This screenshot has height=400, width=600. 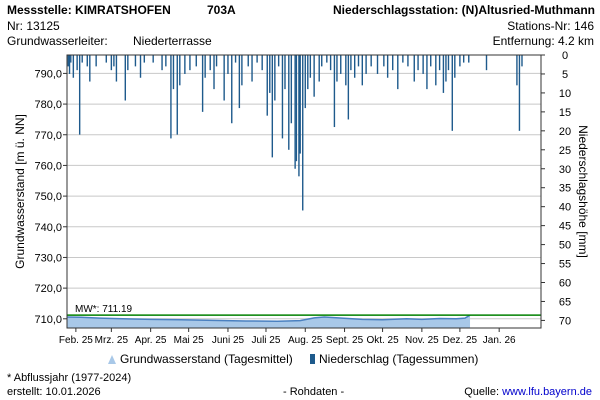 What do you see at coordinates (382, 340) in the screenshot?
I see `x-tick-label: Okt. 25` at bounding box center [382, 340].